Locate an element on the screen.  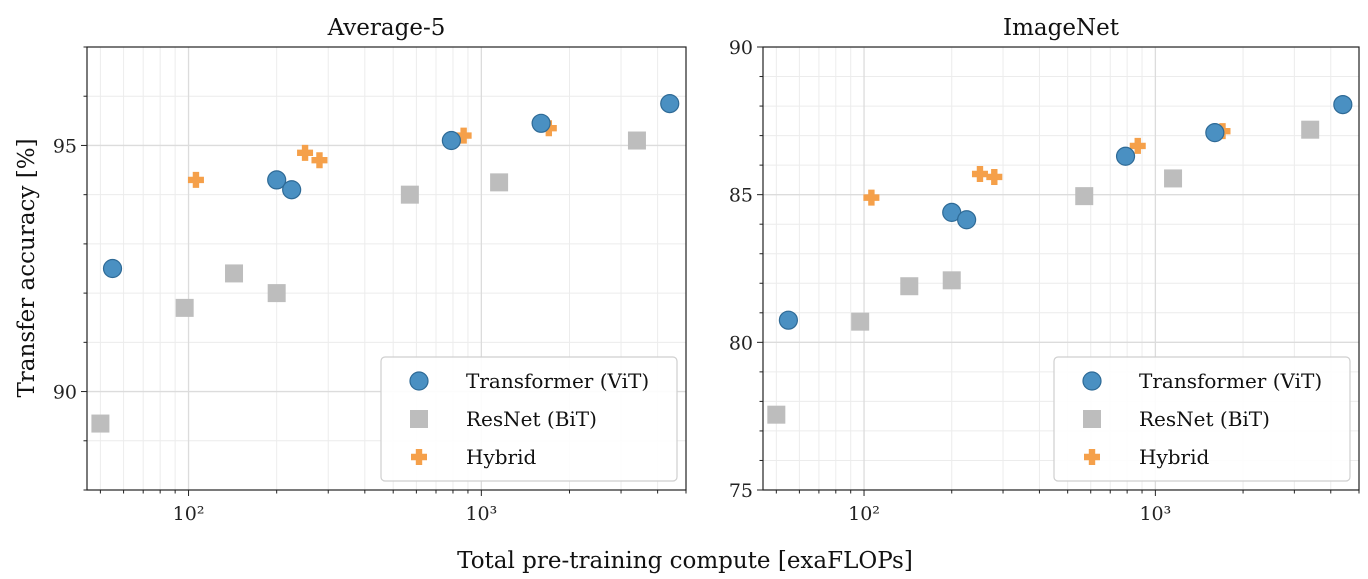
y-tick-label: 85 is located at coordinates (741, 196).